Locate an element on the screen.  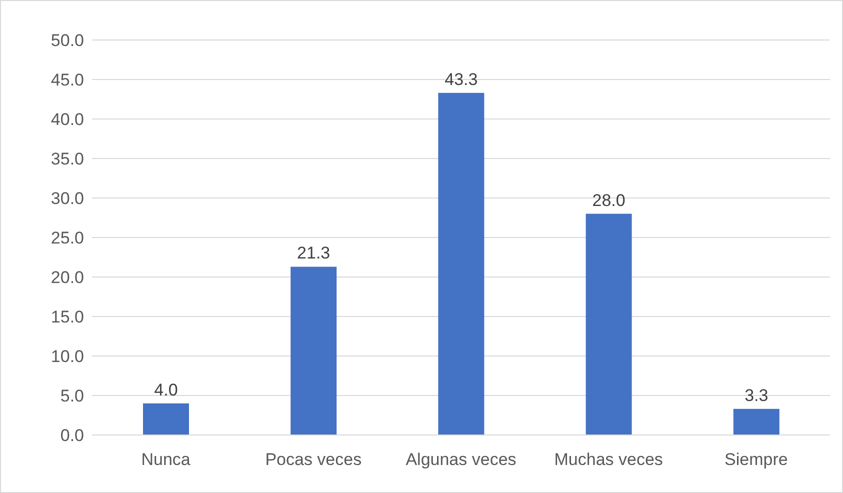
data-label: 28.0 is located at coordinates (609, 200).